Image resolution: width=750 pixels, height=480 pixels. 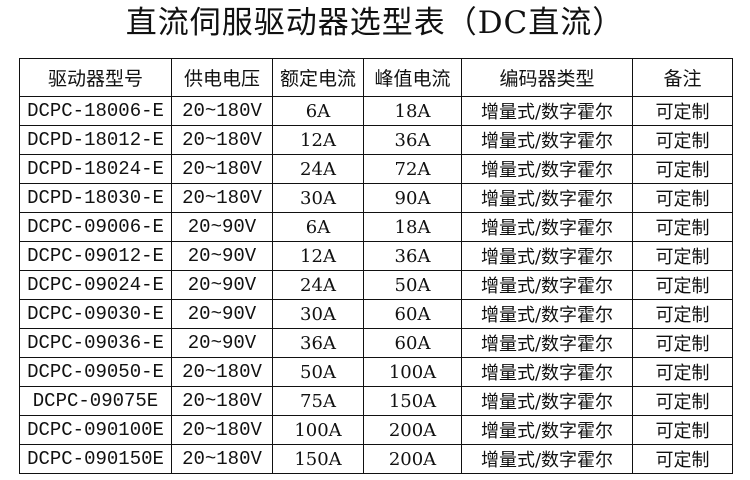 I want to click on column-header-model: 驱动器型号, so click(x=95, y=77).